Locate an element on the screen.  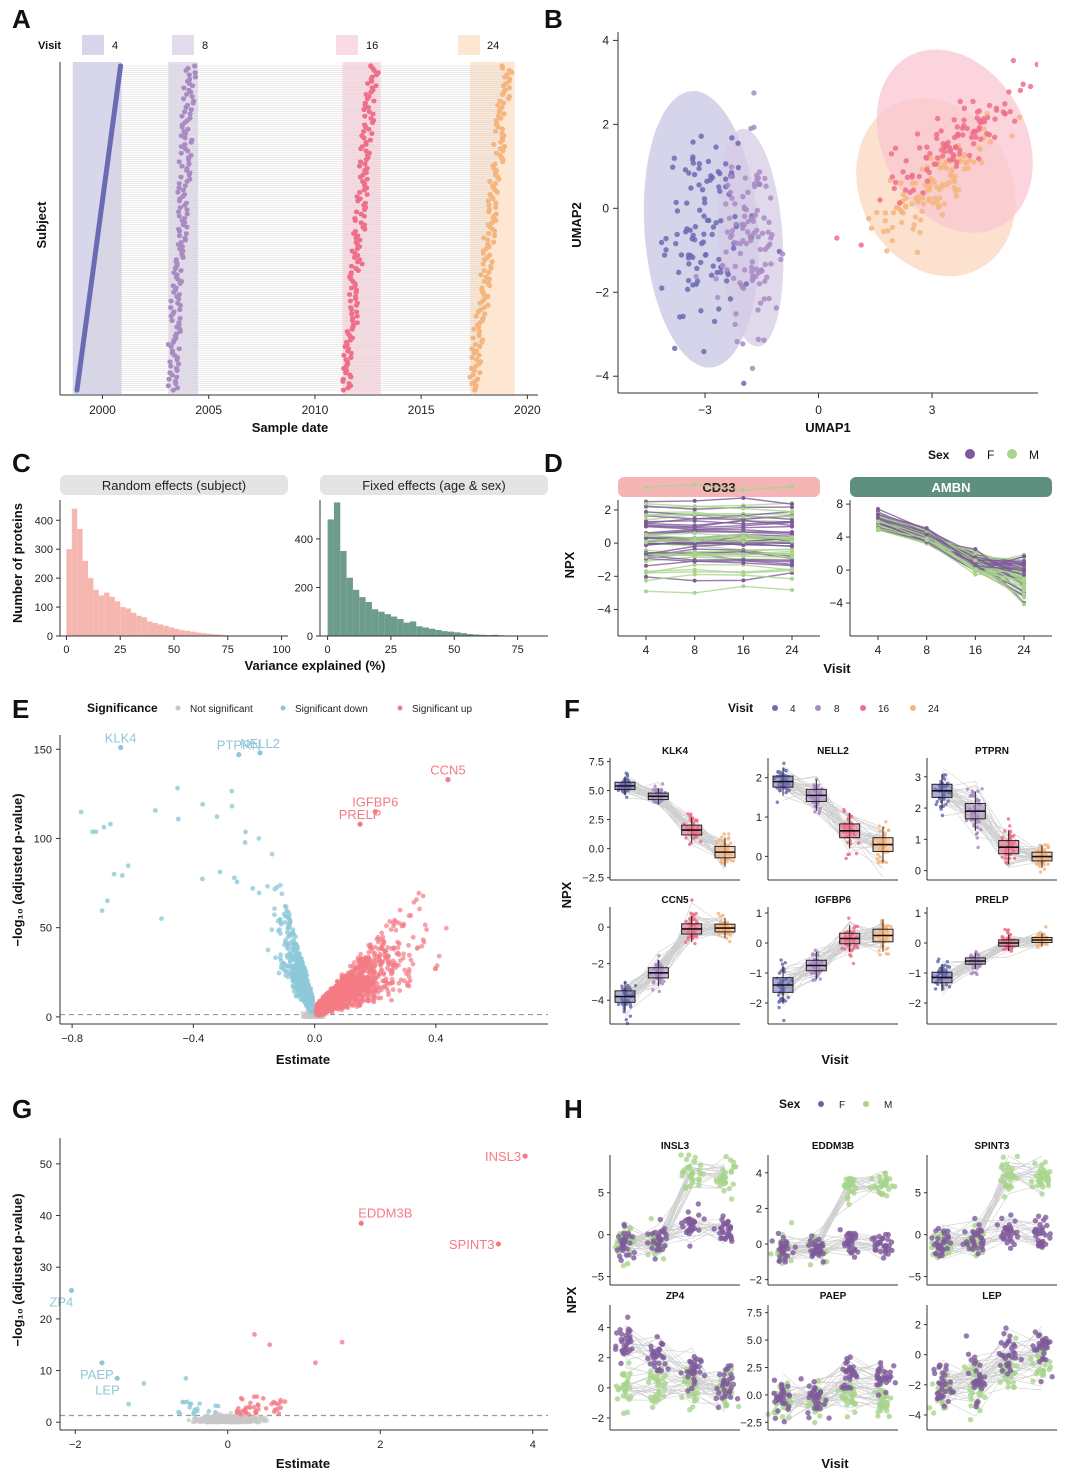
panel-e-point-ptprn is located at coordinates (239, 755).